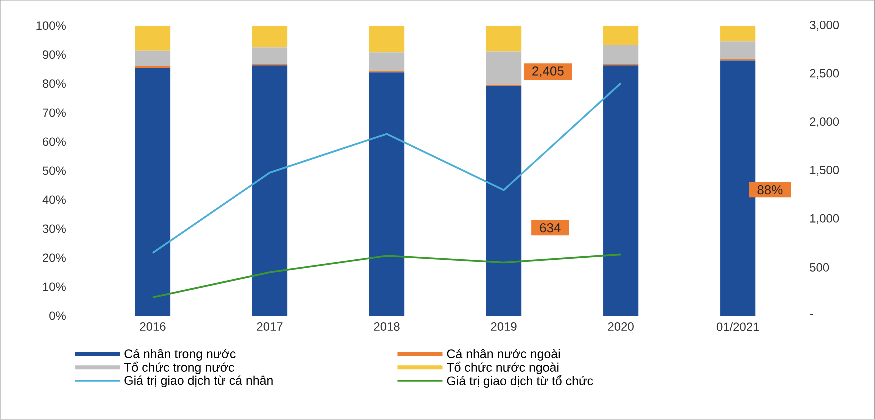 The height and width of the screenshot is (420, 875). I want to click on y-tick-label: 90%, so click(54, 55).